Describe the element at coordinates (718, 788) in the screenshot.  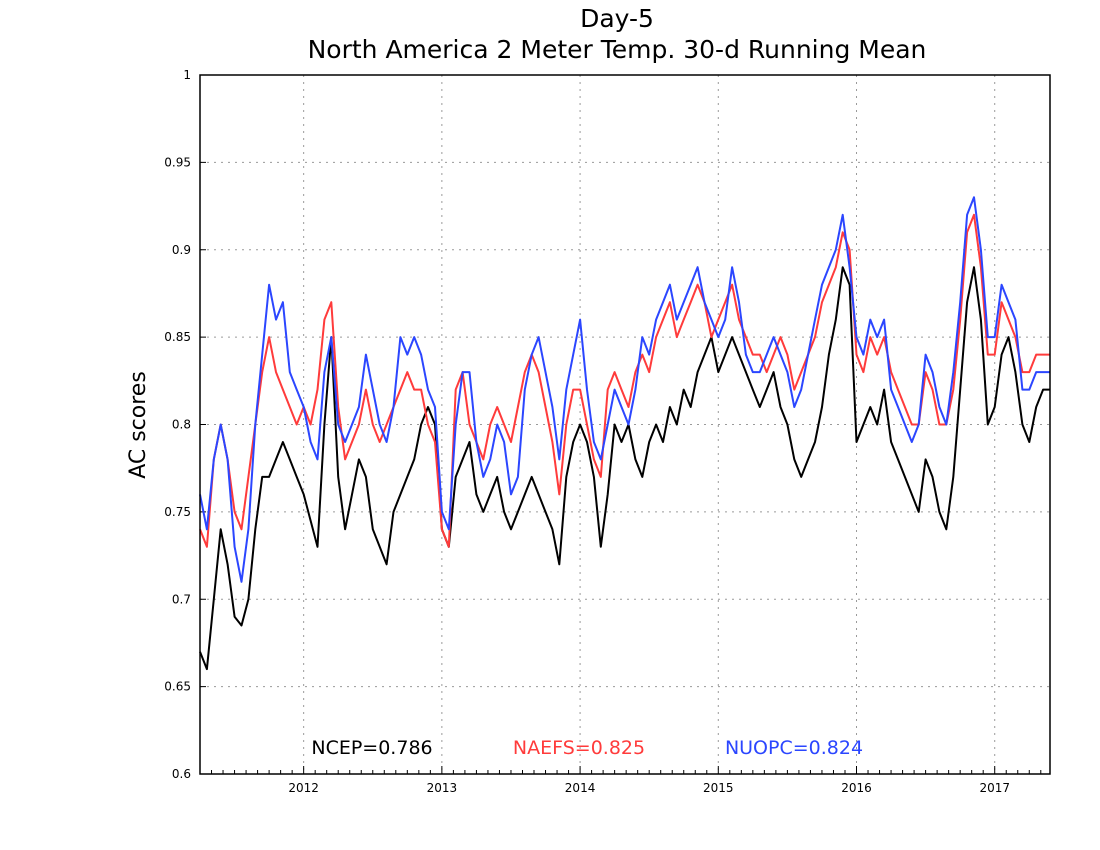
I see `x-tick-label: 2015` at that location.